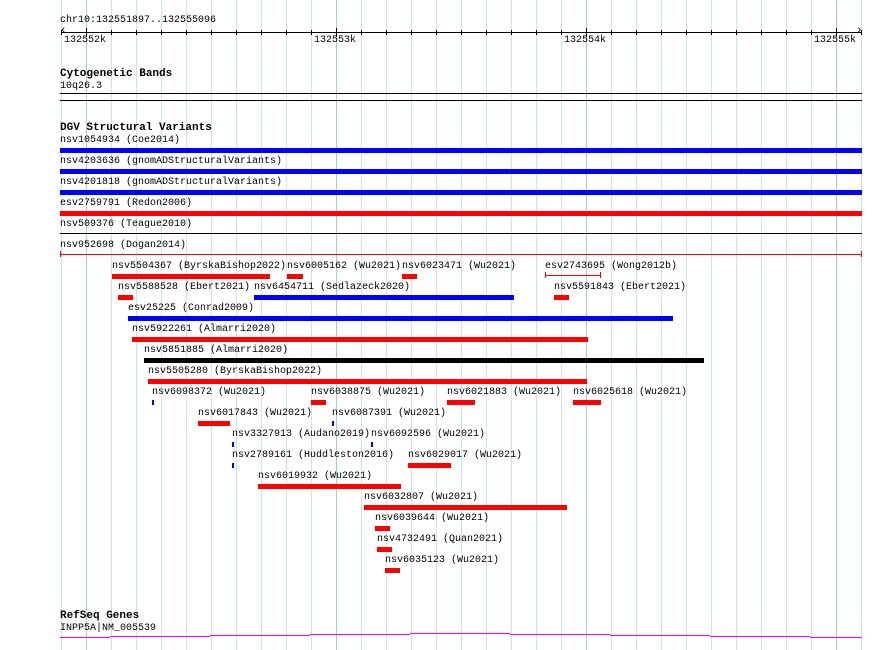 Image resolution: width=890 pixels, height=650 pixels. I want to click on variant-label: nsv6017843 (Wu2021), so click(255, 413).